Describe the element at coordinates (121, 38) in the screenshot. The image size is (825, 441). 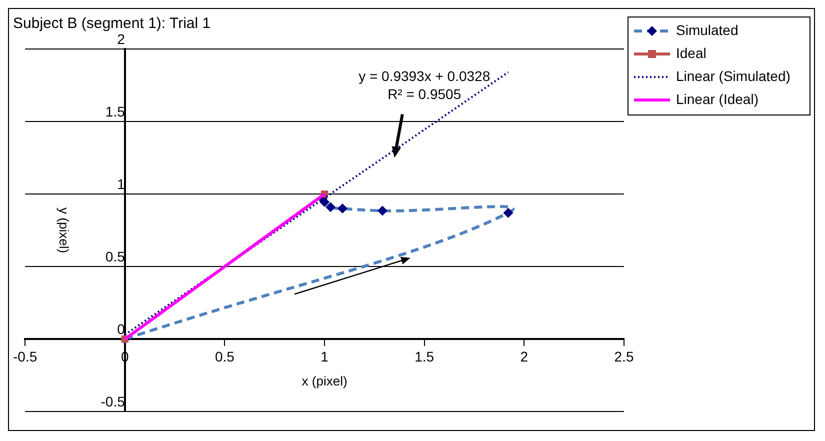
I see `y-tick-label: 2` at that location.